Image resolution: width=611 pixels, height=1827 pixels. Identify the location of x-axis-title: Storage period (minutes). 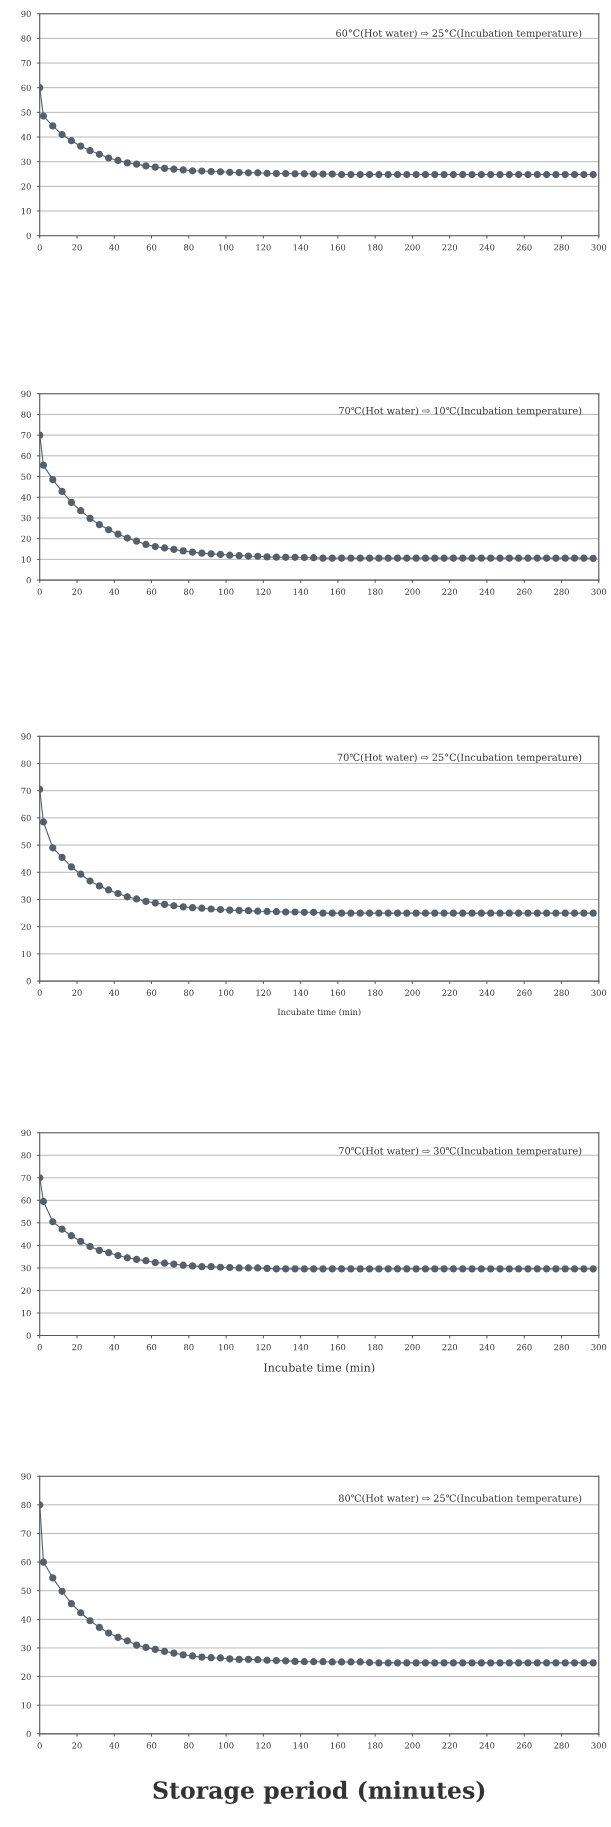
(319, 1792).